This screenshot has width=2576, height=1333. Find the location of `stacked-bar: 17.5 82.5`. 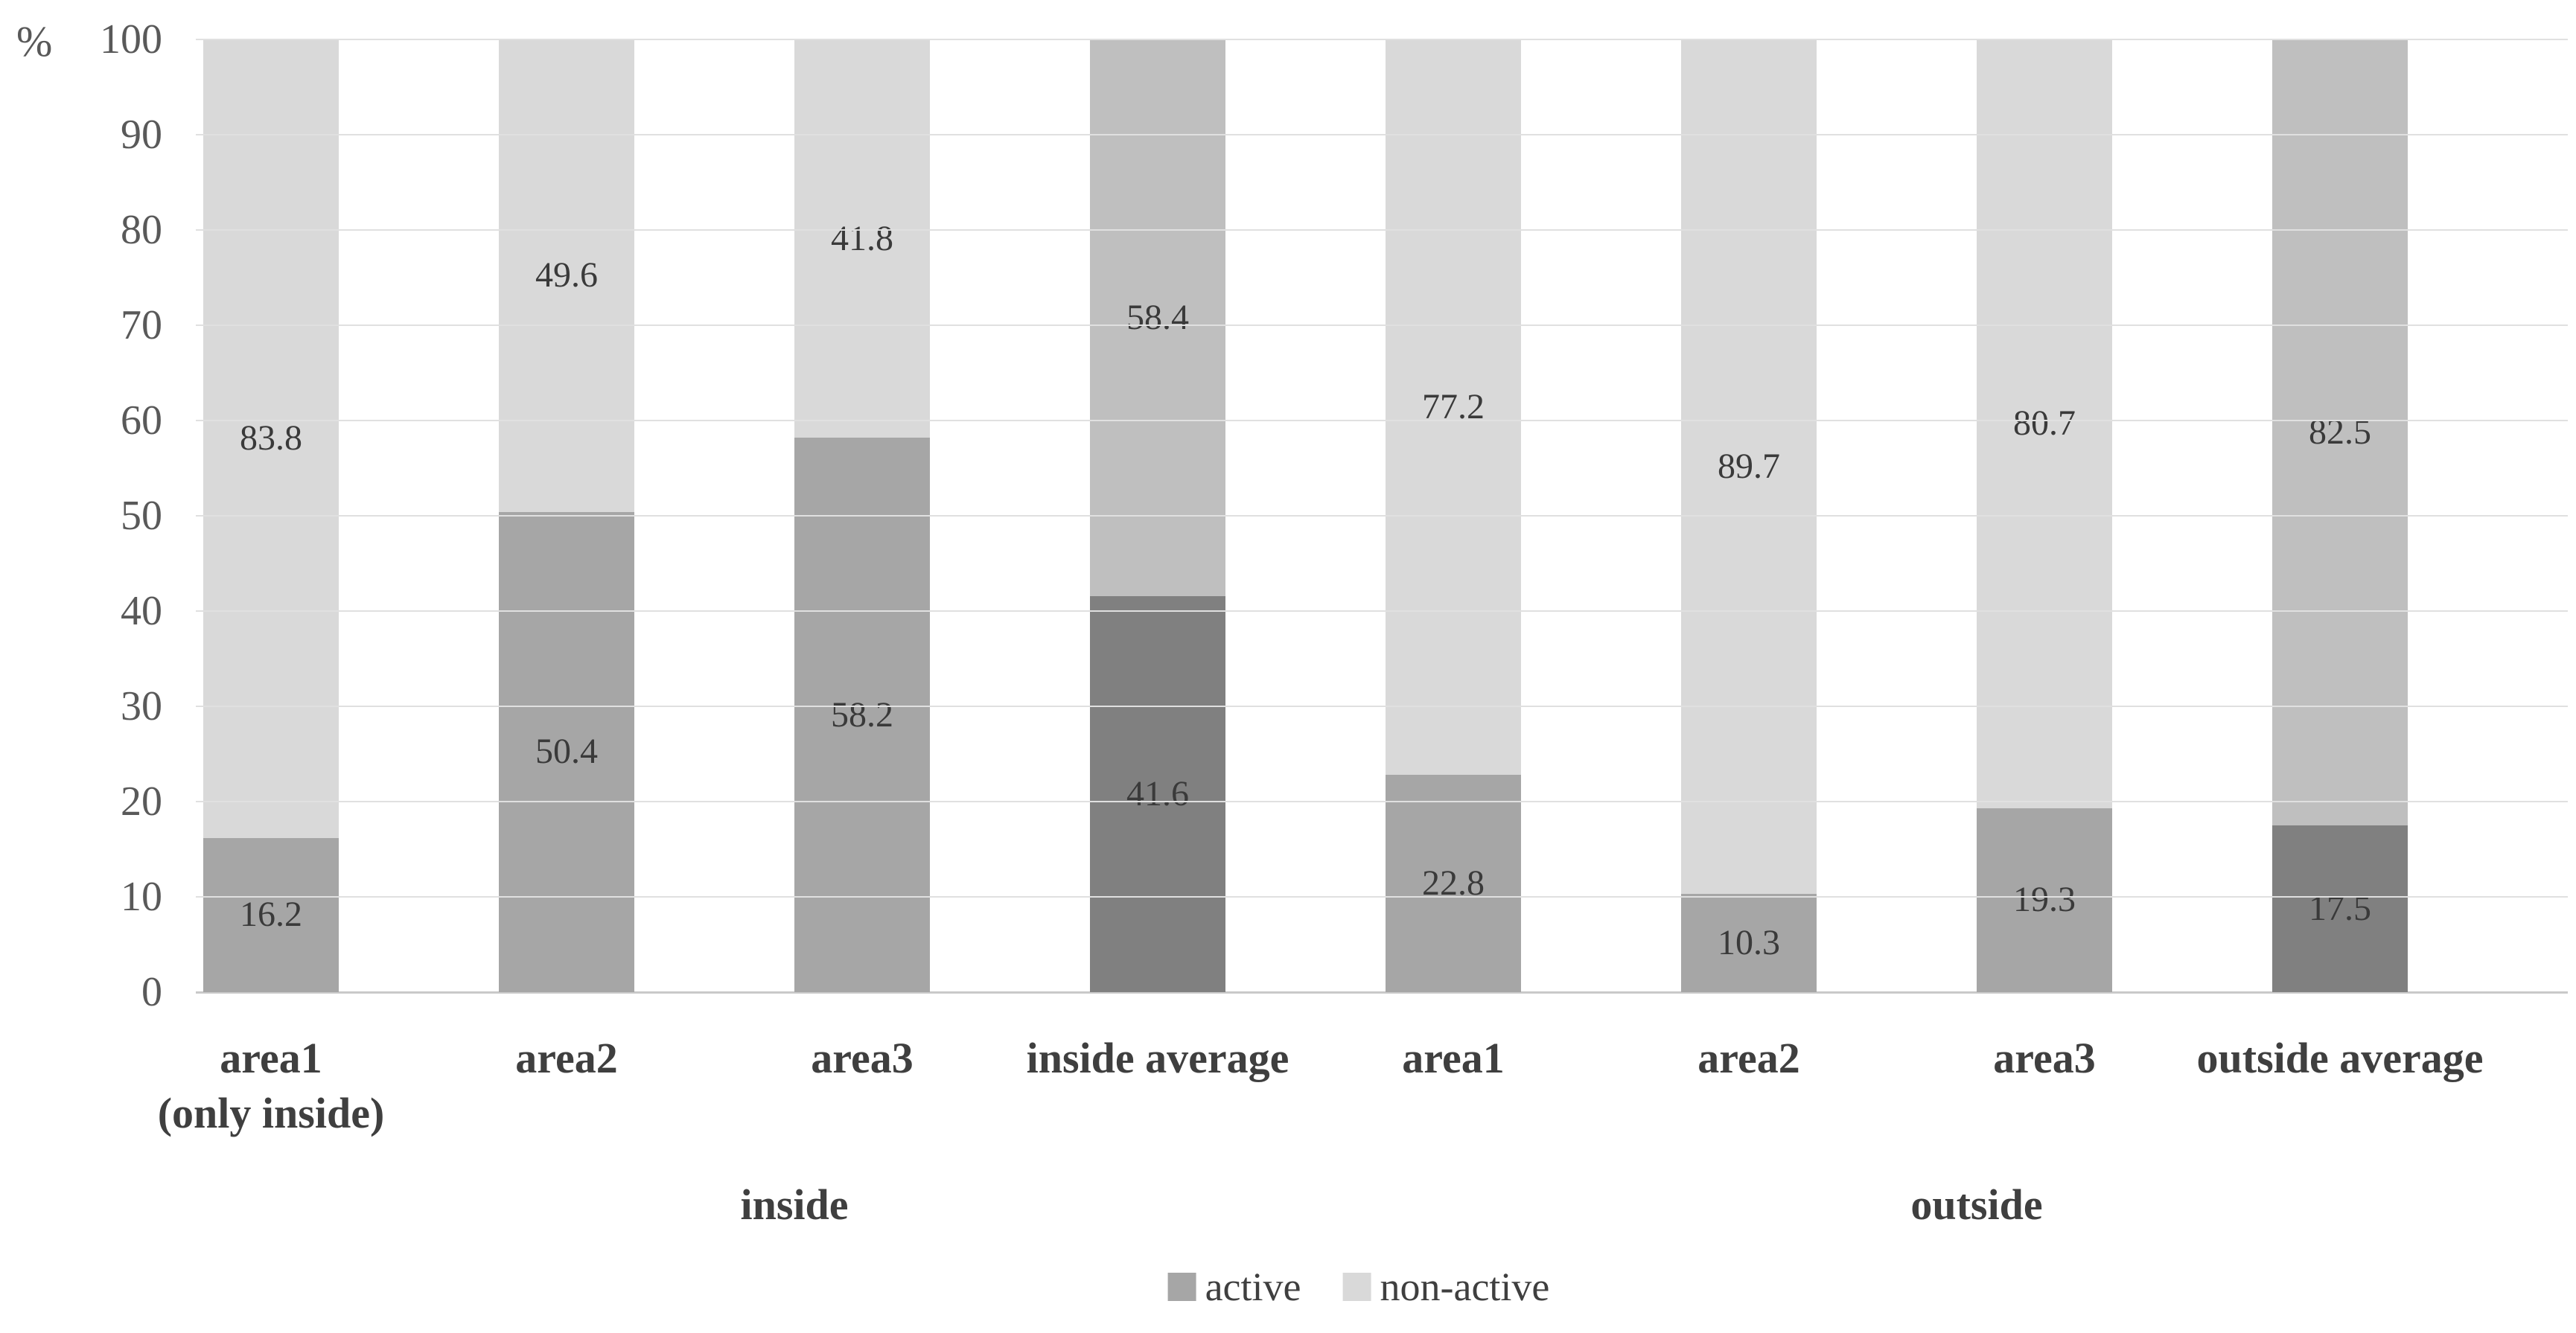

stacked-bar: 17.5 82.5 is located at coordinates (2340, 515).